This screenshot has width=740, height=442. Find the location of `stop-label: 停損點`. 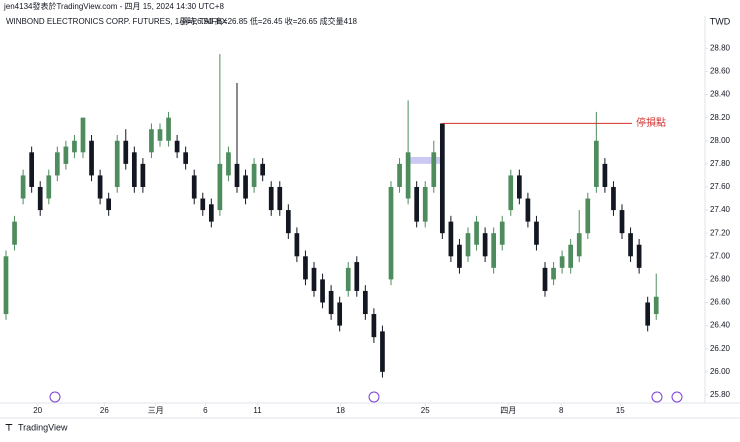

stop-label: 停損點 is located at coordinates (651, 122).